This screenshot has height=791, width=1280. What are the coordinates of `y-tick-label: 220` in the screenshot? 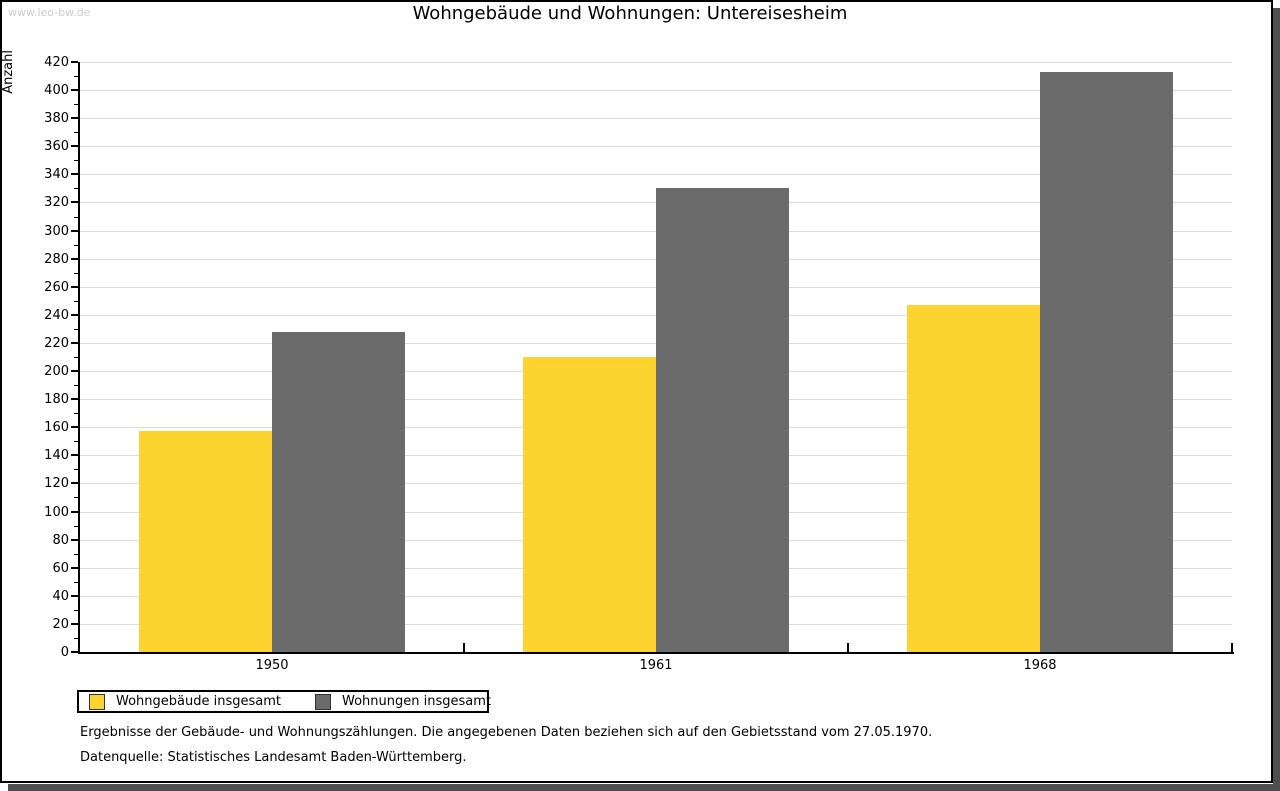 It's located at (56, 343).